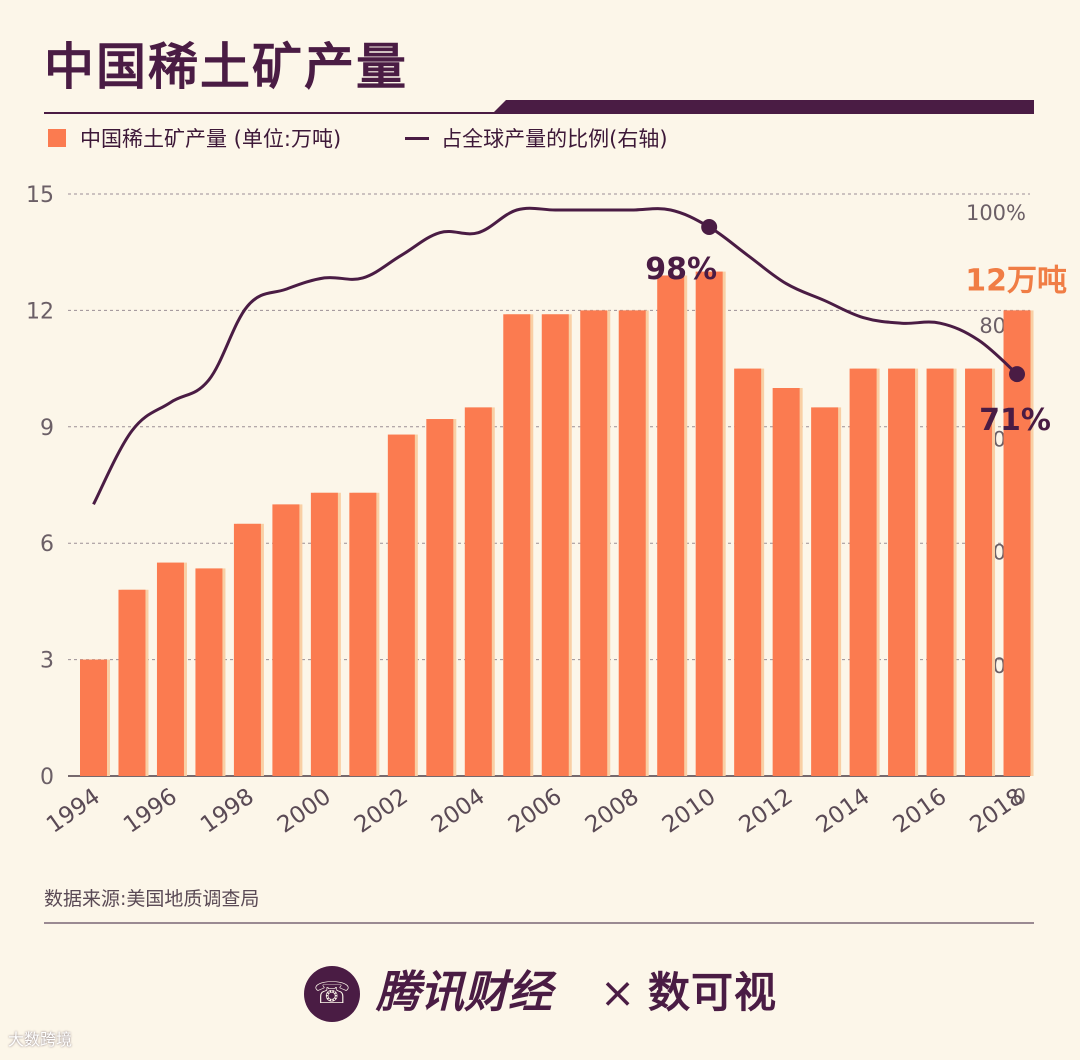 Image resolution: width=1080 pixels, height=1060 pixels. What do you see at coordinates (713, 992) in the screenshot?
I see `partner-logo: 数可视` at bounding box center [713, 992].